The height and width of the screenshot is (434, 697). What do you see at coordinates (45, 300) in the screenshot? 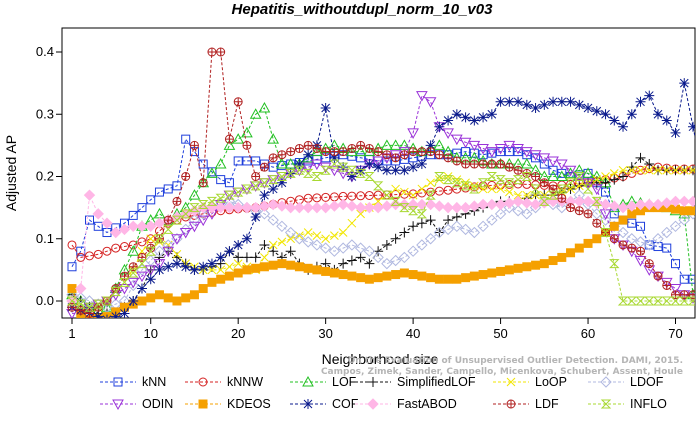
I see `y-tick-label: 0.0` at bounding box center [45, 300].